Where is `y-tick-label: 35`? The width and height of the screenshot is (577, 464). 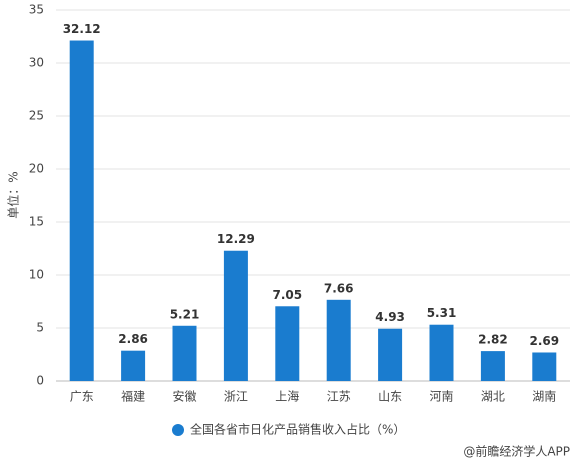 y-tick-label: 35 is located at coordinates (36, 10).